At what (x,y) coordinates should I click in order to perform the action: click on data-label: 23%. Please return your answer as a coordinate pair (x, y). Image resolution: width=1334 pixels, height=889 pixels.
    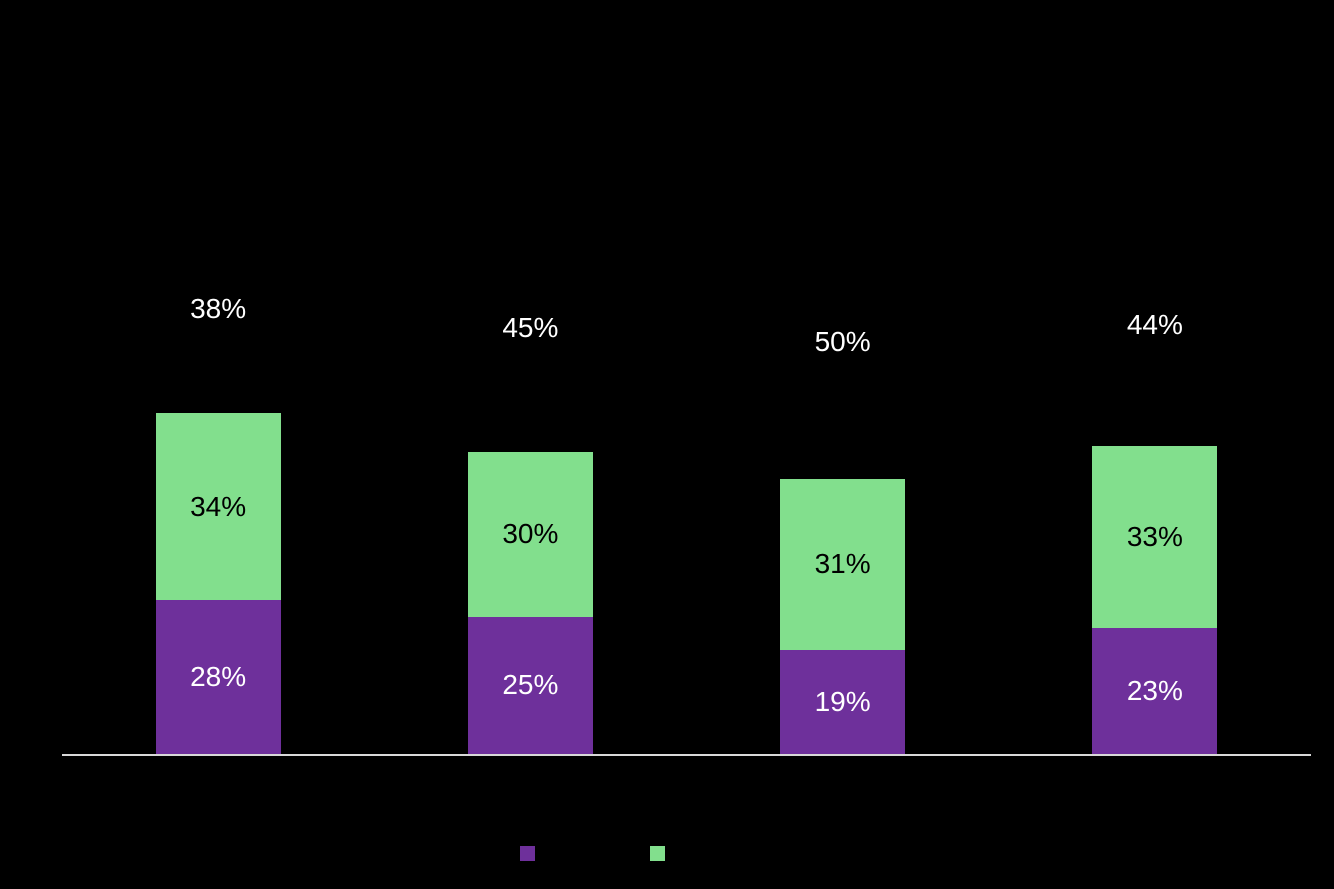
    Looking at the image, I should click on (1154, 690).